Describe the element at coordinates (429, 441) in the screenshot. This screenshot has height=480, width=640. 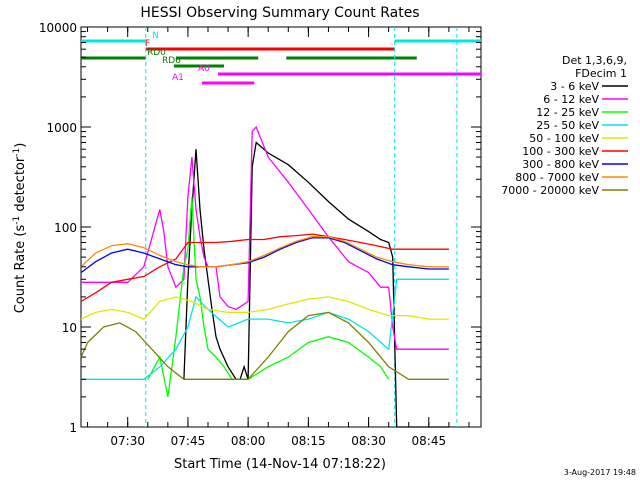
I see `x-tick-label-5: 08:45` at that location.